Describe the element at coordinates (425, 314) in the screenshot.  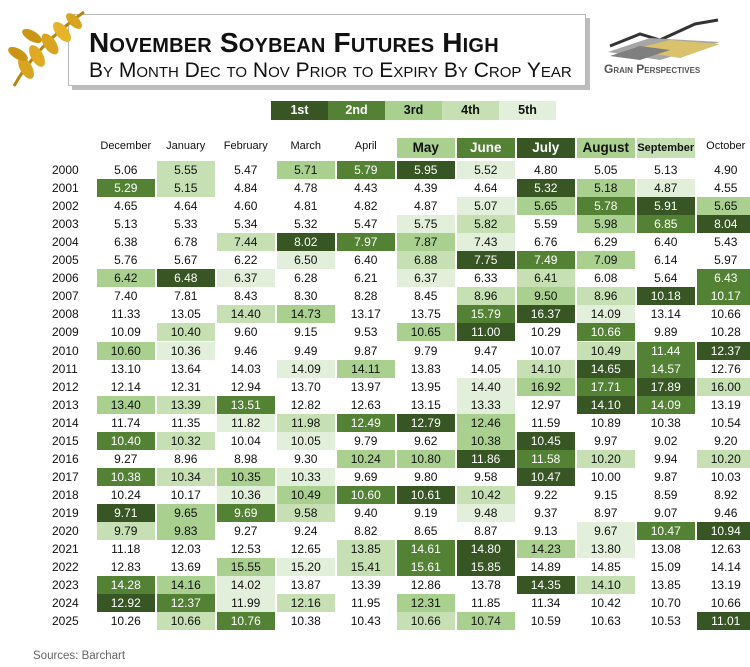
I see `table-cell: 13.75` at that location.